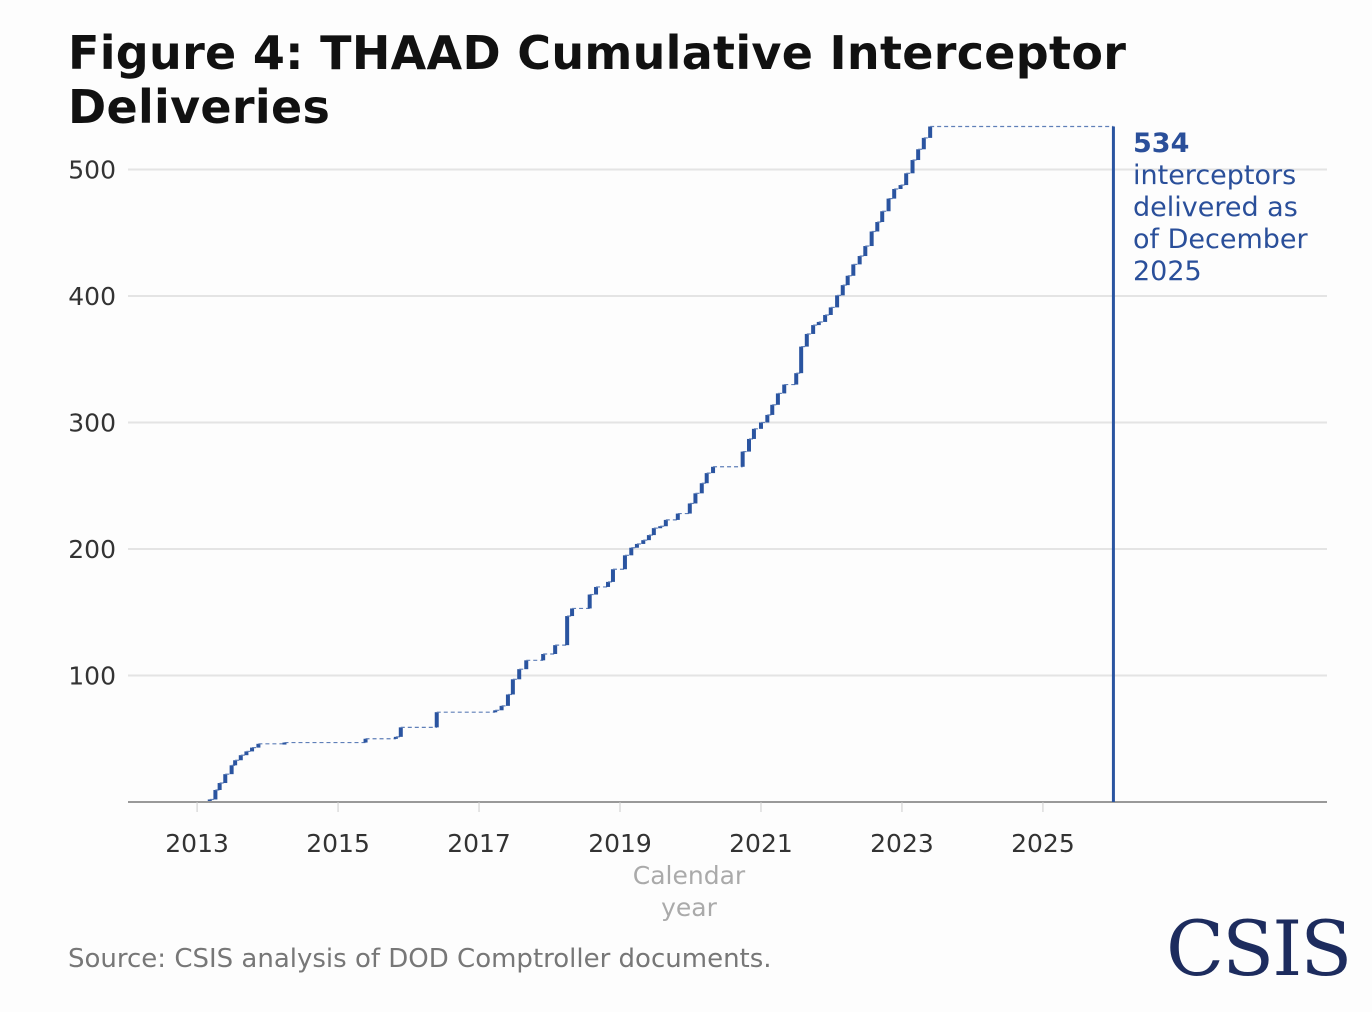 Image resolution: width=1372 pixels, height=1012 pixels. What do you see at coordinates (92, 423) in the screenshot?
I see `y-tick-label: 300` at bounding box center [92, 423].